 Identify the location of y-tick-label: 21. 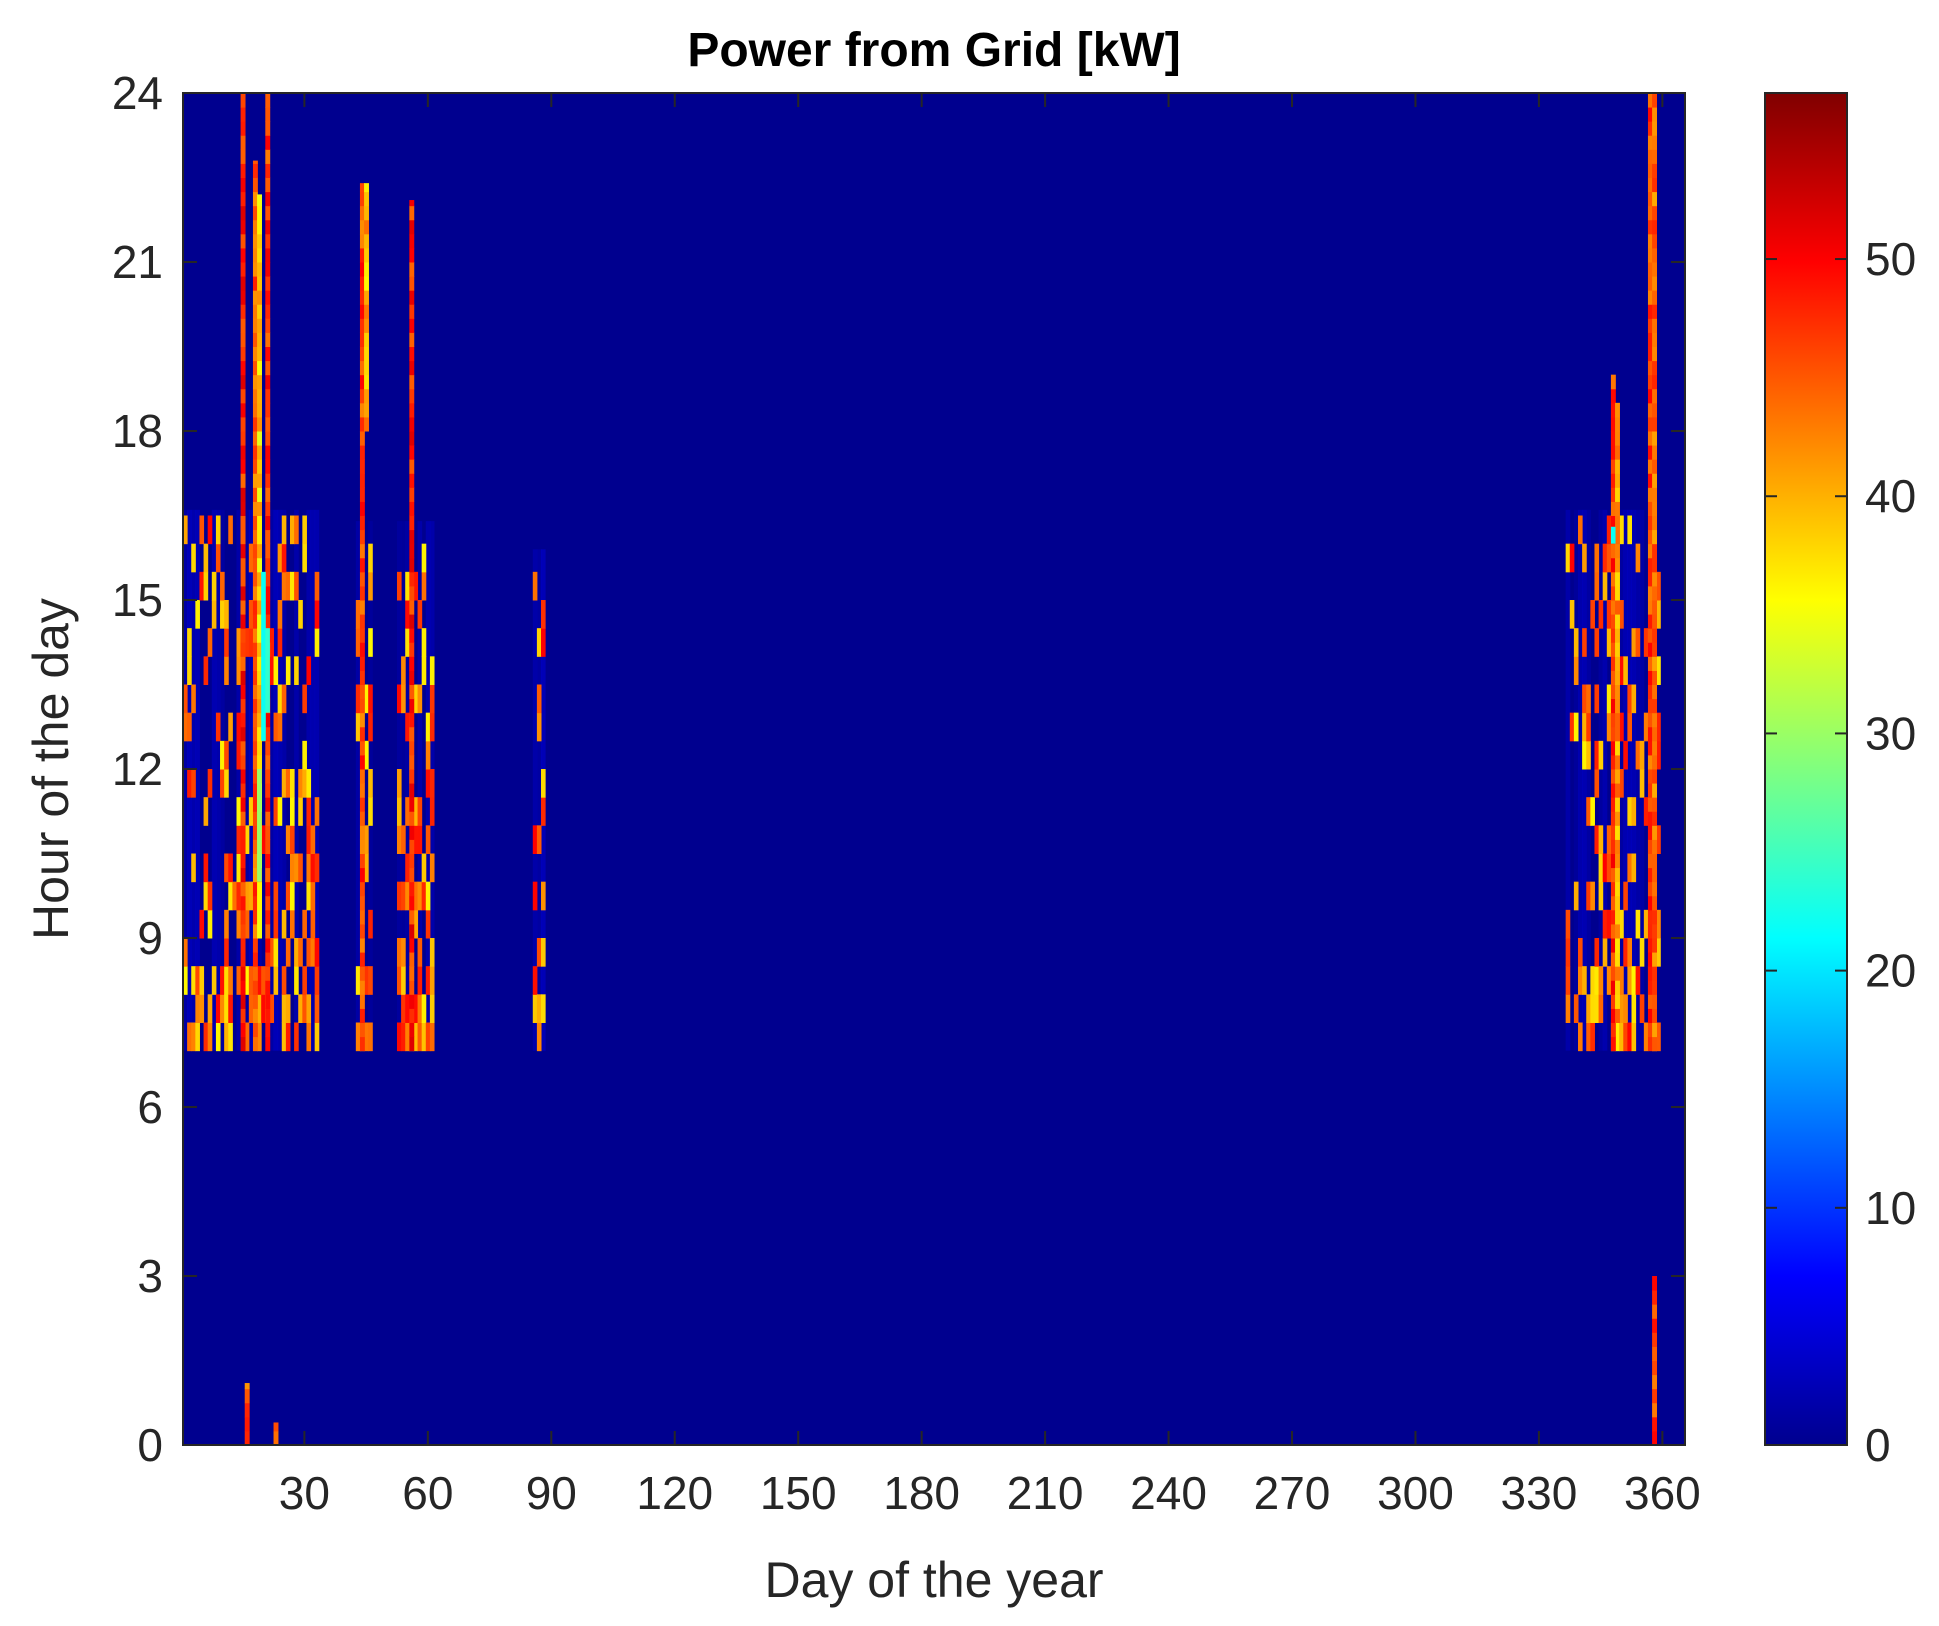
(137, 262).